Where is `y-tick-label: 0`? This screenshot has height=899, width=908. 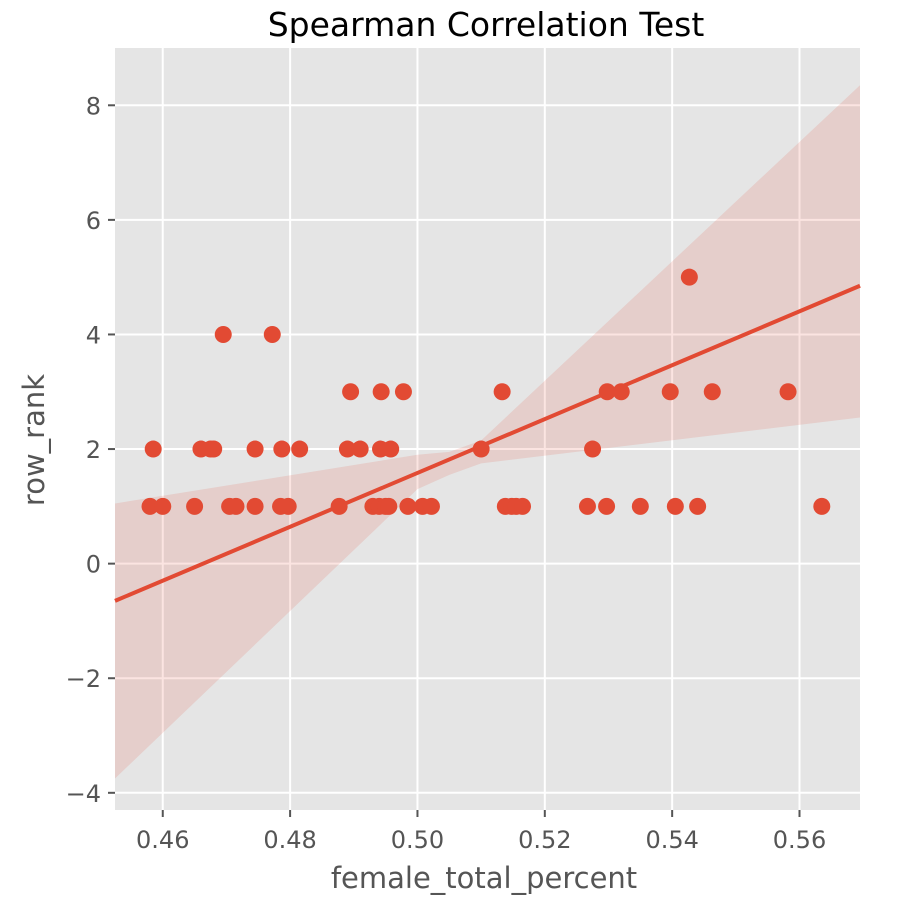
y-tick-label: 0 is located at coordinates (93, 565).